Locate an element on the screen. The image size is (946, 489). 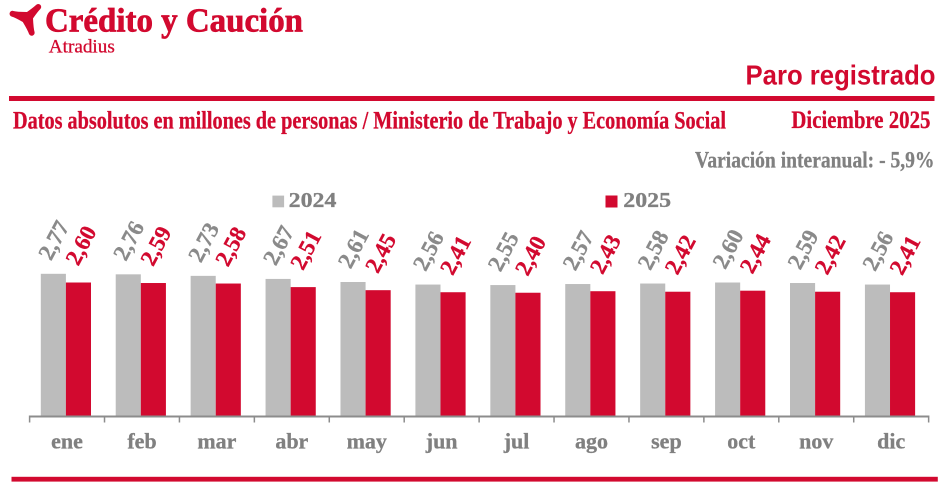
svg-text: ago is located at coordinates (591, 441).